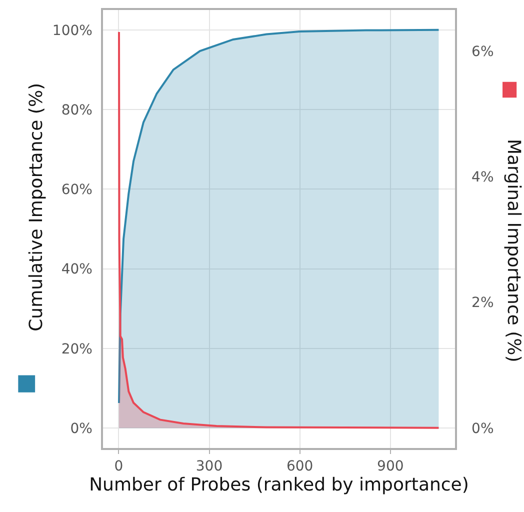  Describe the element at coordinates (483, 428) in the screenshot. I see `y2-tick-label: 0%` at that location.